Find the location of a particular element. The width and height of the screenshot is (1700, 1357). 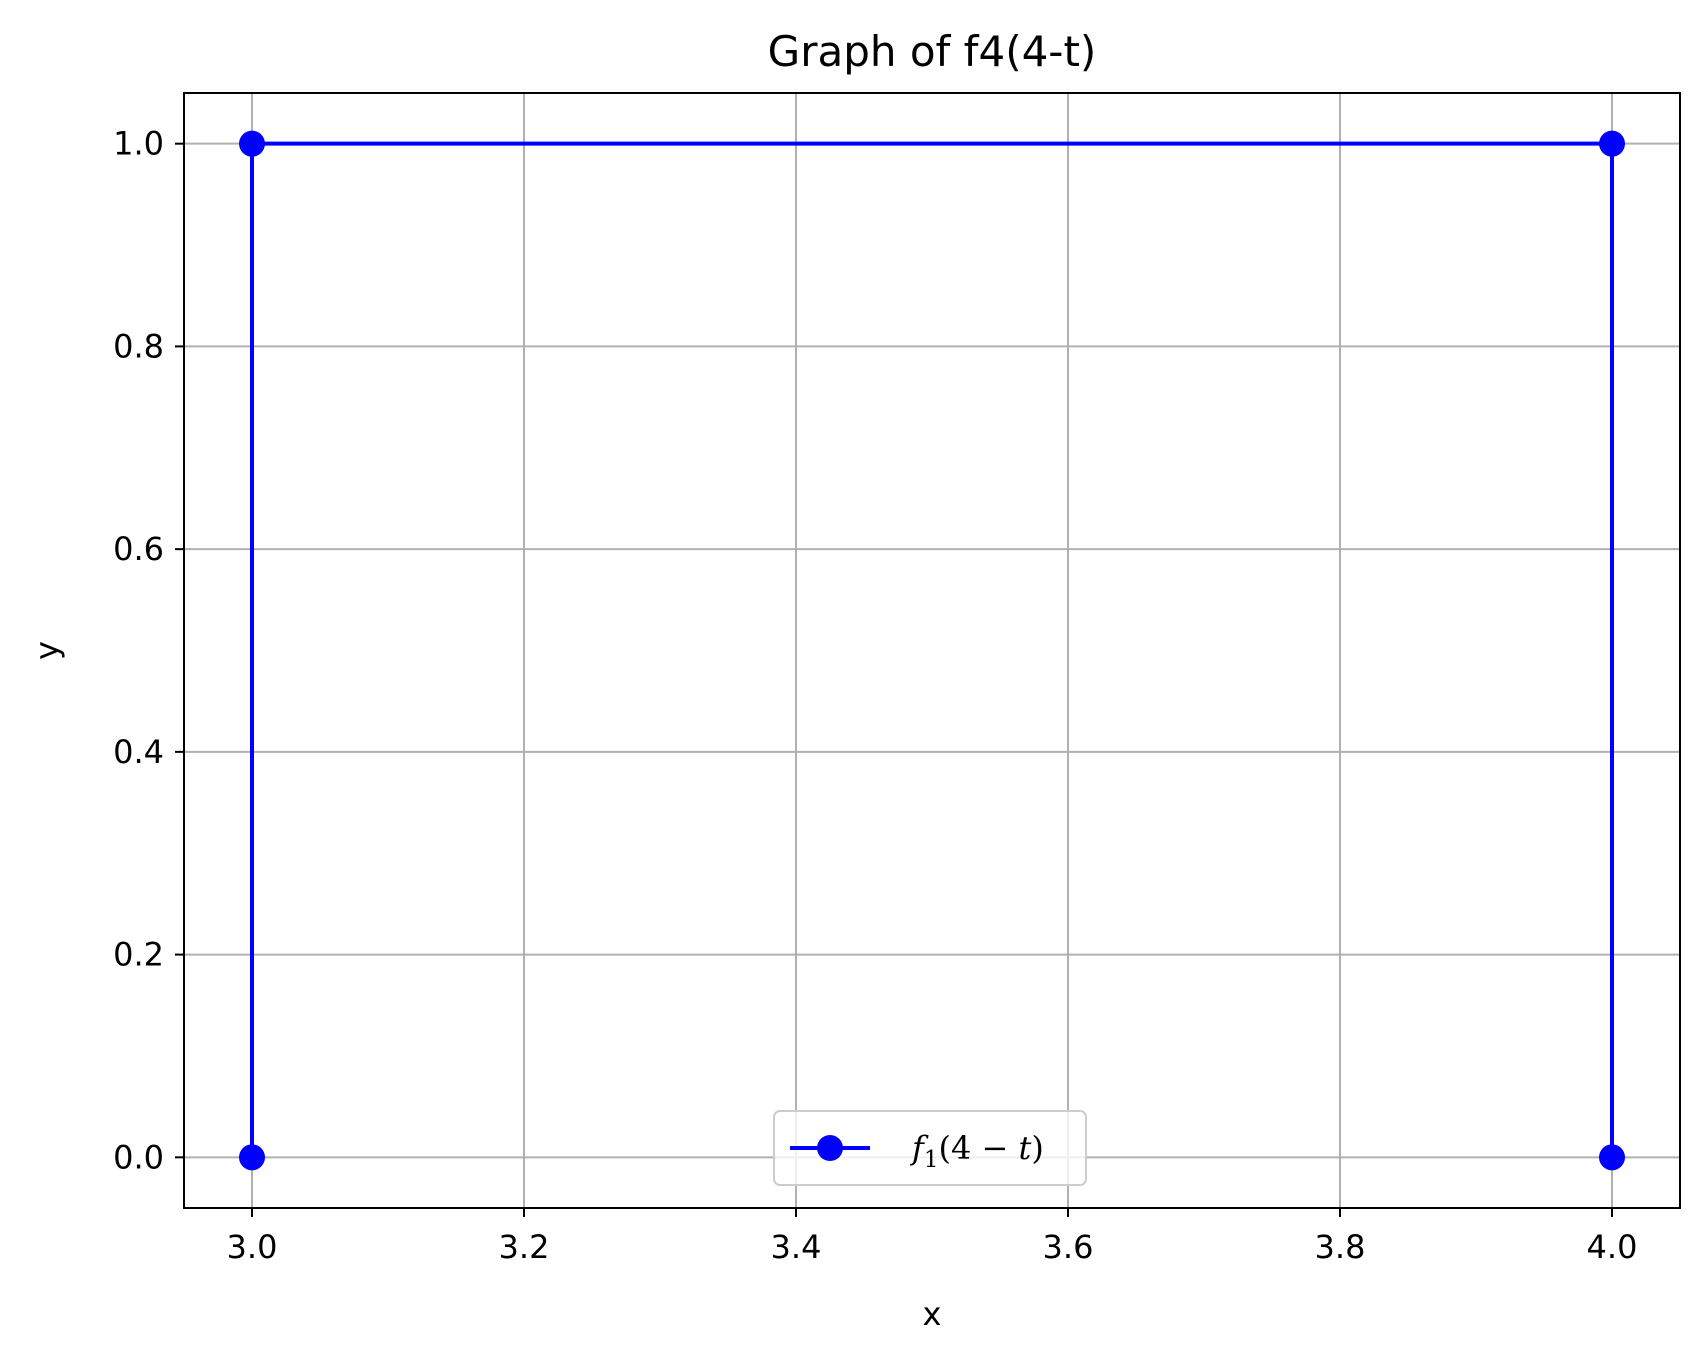

chart-title: Graph of f4(4-t) is located at coordinates (932, 51).